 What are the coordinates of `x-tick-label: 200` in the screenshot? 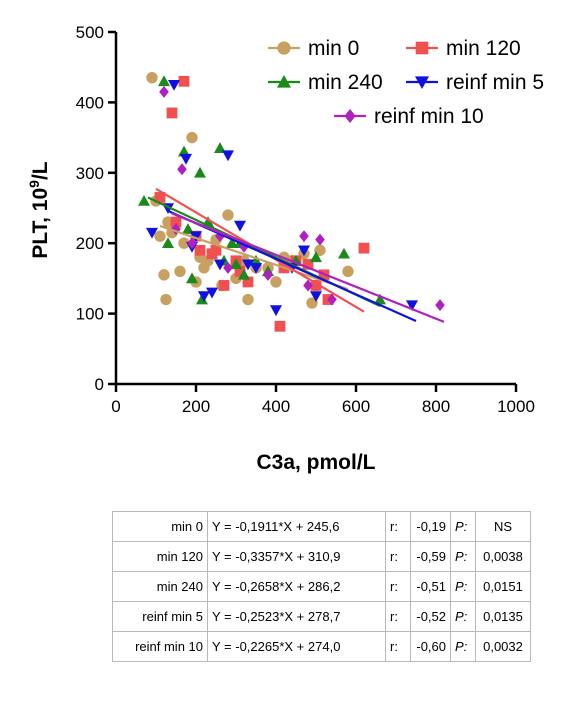 It's located at (196, 406).